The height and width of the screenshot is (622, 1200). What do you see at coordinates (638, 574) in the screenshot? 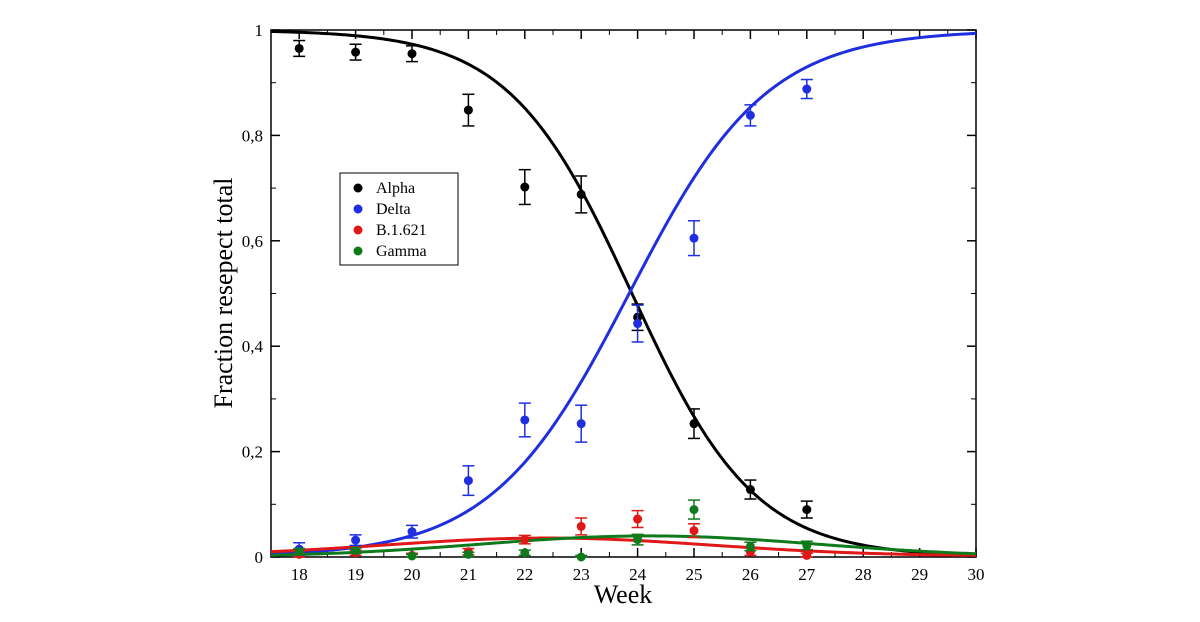
I see `x-tick-label-24: 24` at bounding box center [638, 574].